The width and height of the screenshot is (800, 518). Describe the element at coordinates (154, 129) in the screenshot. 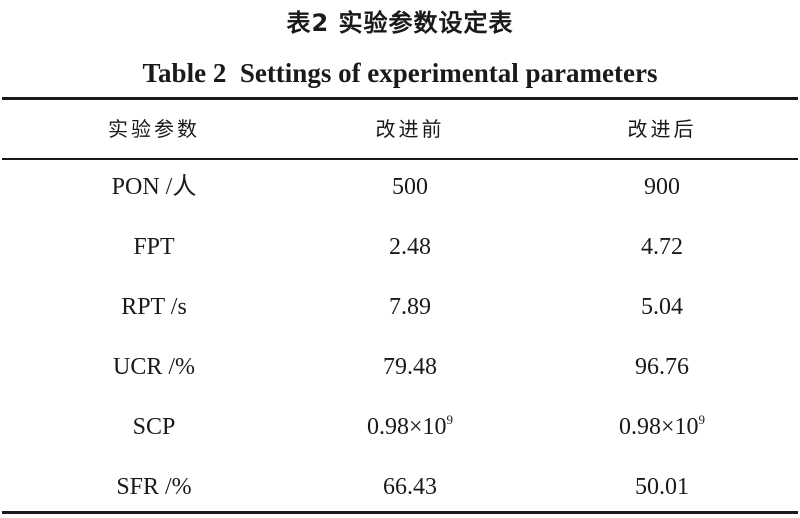

I see `header-parameter: 实验参数` at that location.